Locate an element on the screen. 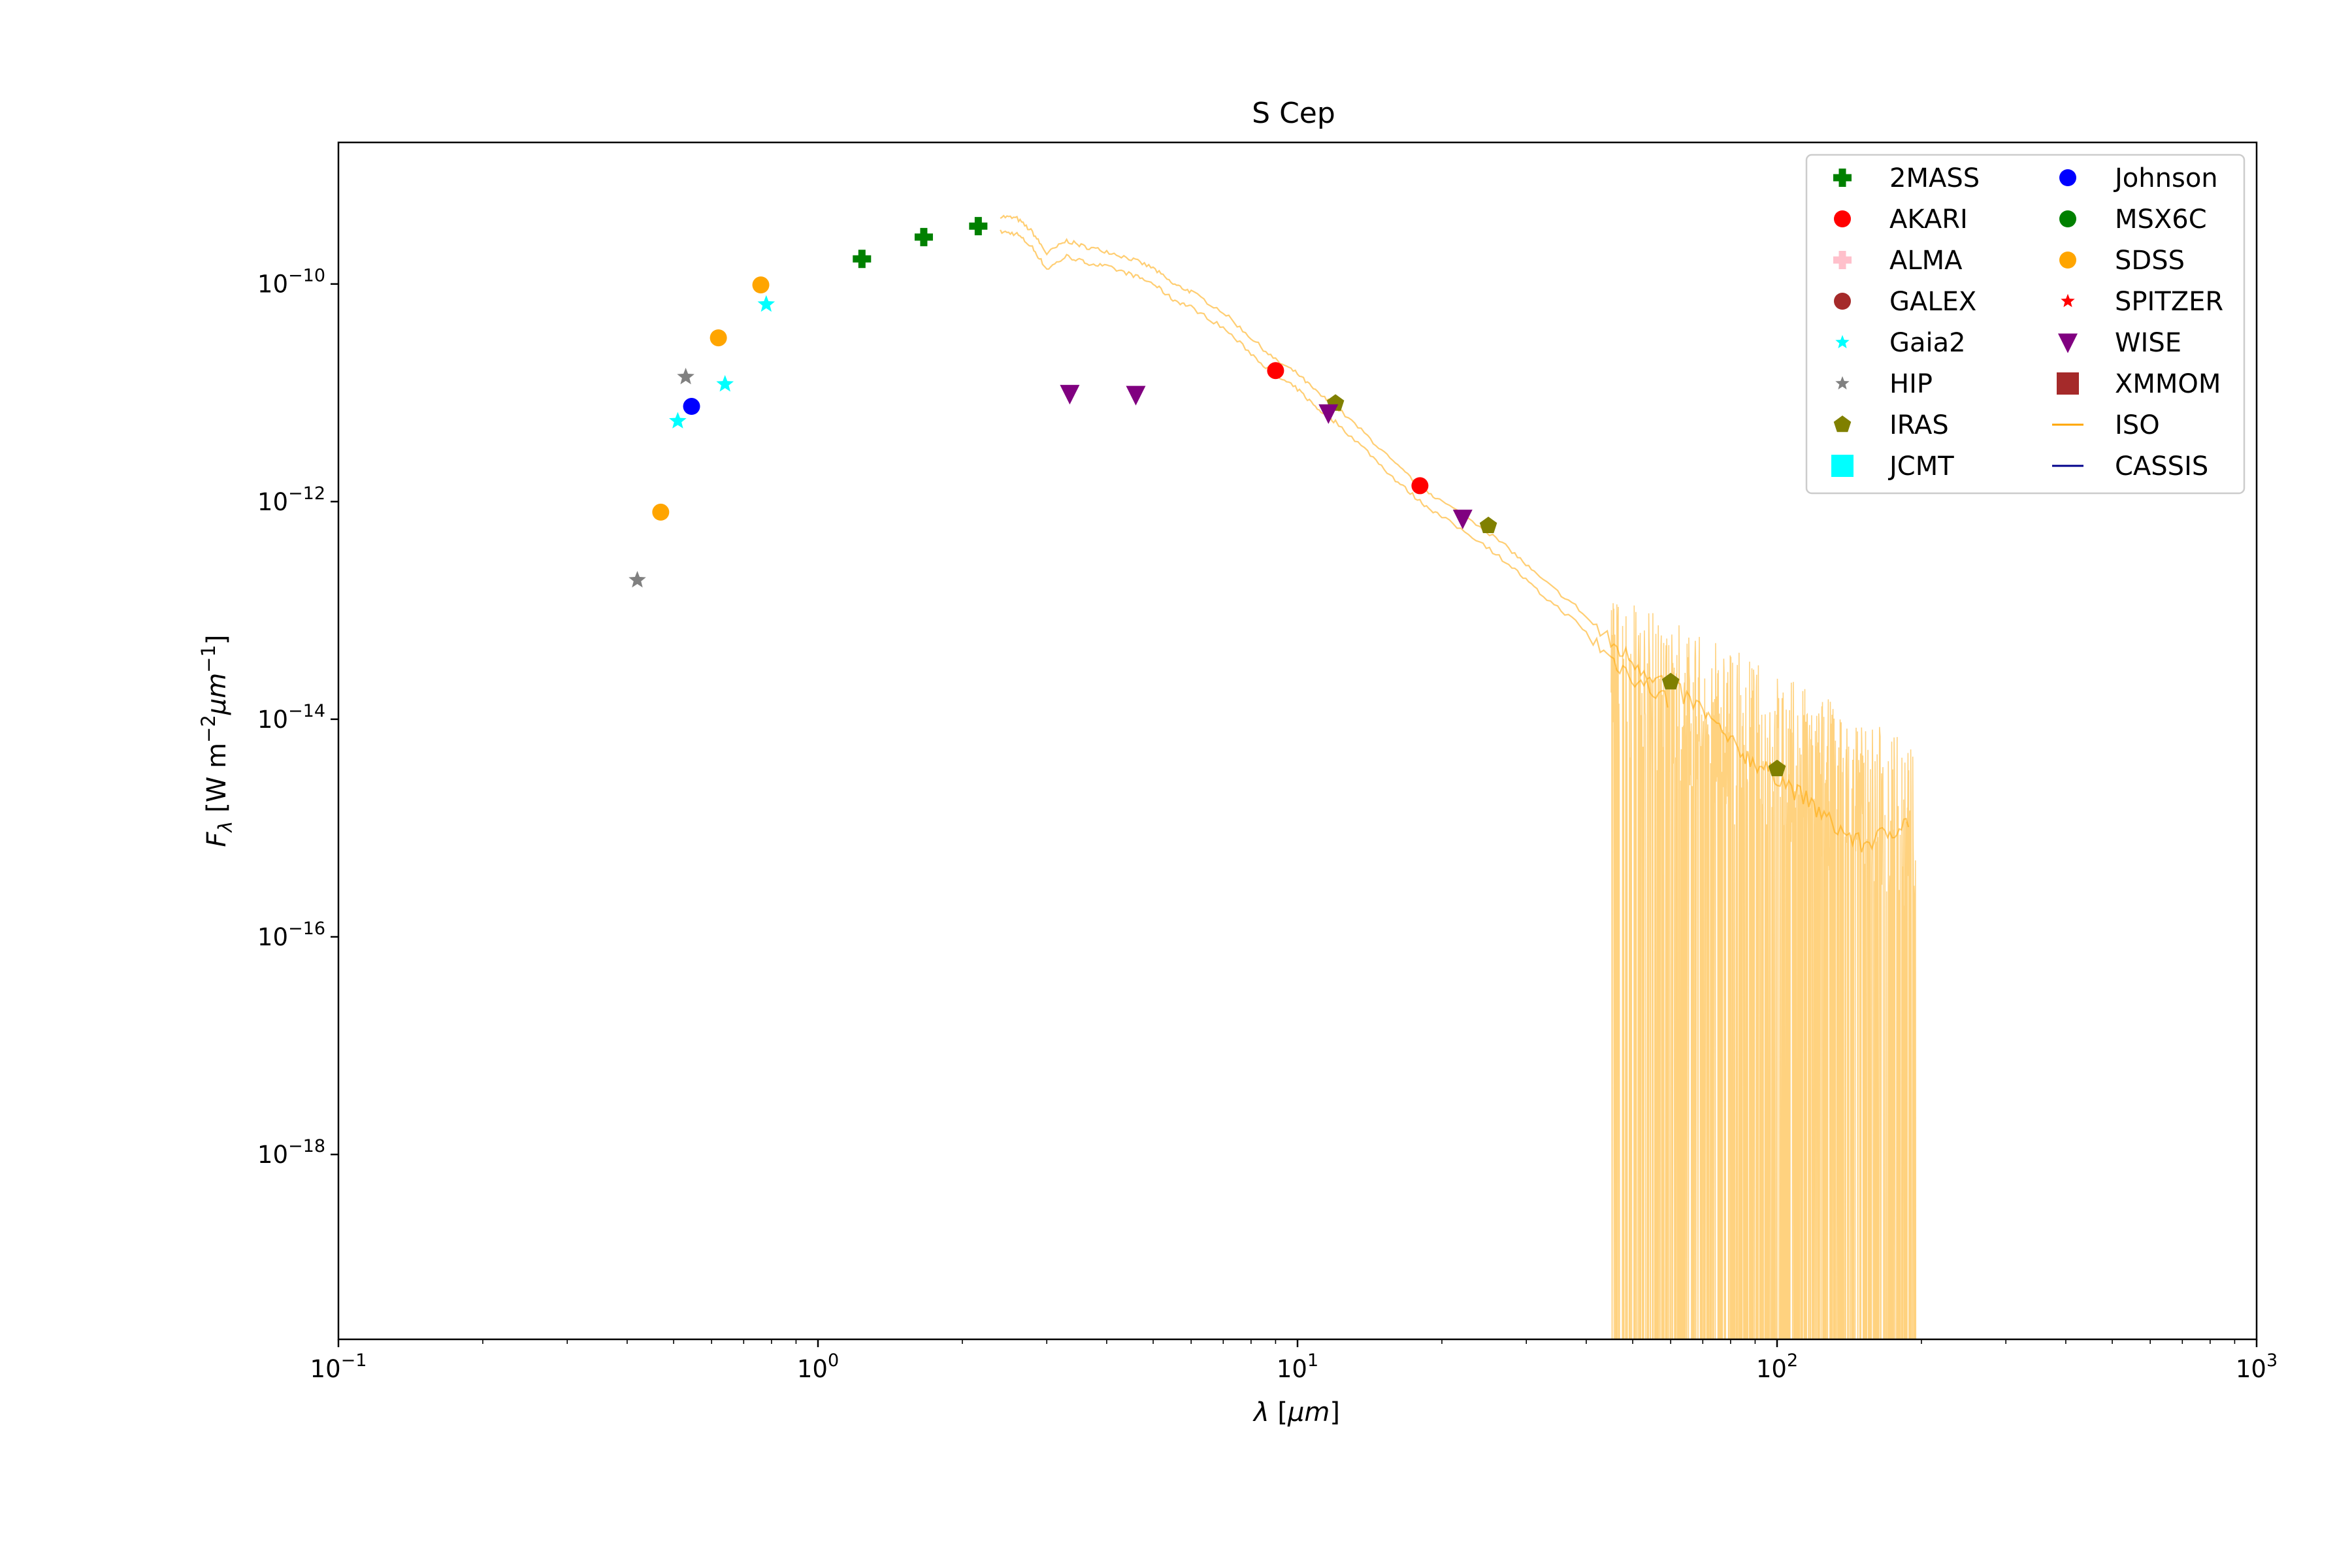  series-sdss is located at coordinates (711, 398).